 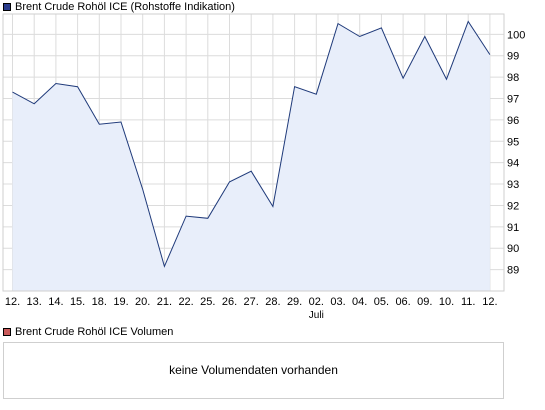 What do you see at coordinates (513, 271) in the screenshot?
I see `y-tick-label: 89` at bounding box center [513, 271].